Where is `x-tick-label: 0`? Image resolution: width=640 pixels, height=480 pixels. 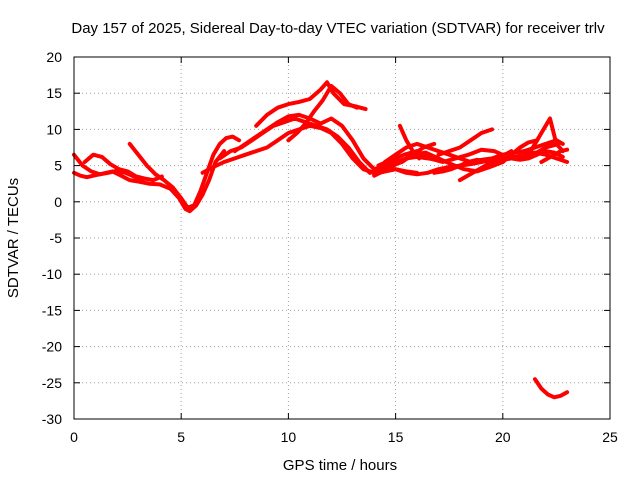 x-tick-label: 0 is located at coordinates (74, 437).